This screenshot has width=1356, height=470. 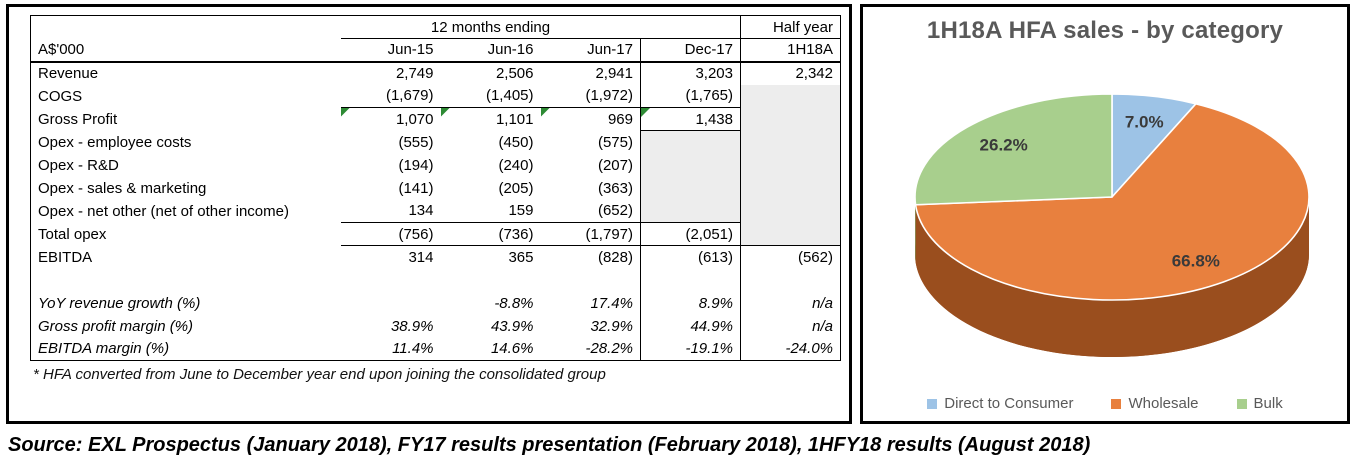 I want to click on cell-value: -24.0%, so click(x=809, y=349).